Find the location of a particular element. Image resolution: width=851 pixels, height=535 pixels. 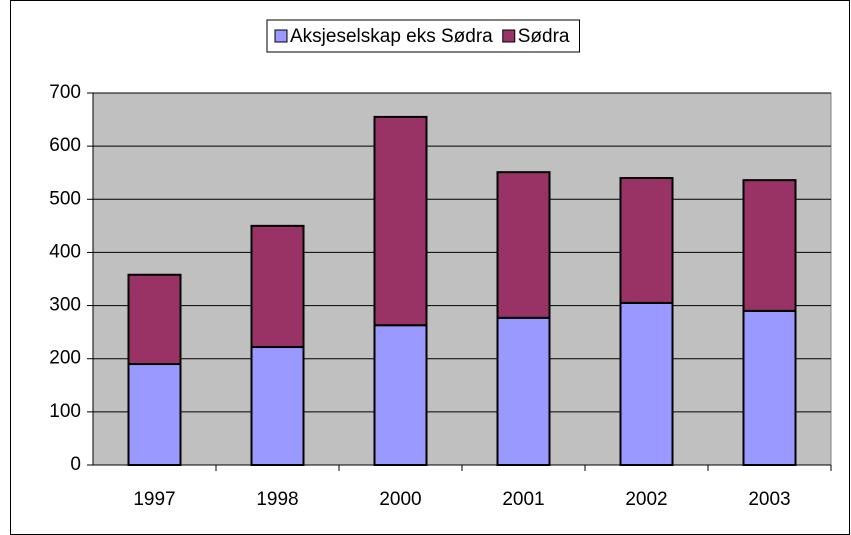

x-tick-label: 1997 is located at coordinates (154, 499).